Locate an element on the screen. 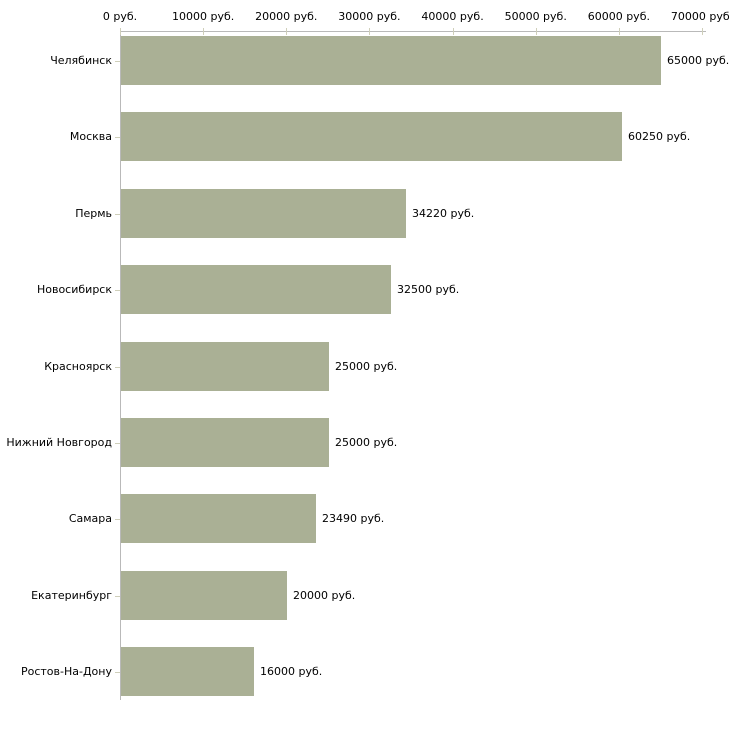 The width and height of the screenshot is (730, 730). x-axis-tick-label: 0 руб. is located at coordinates (120, 16).